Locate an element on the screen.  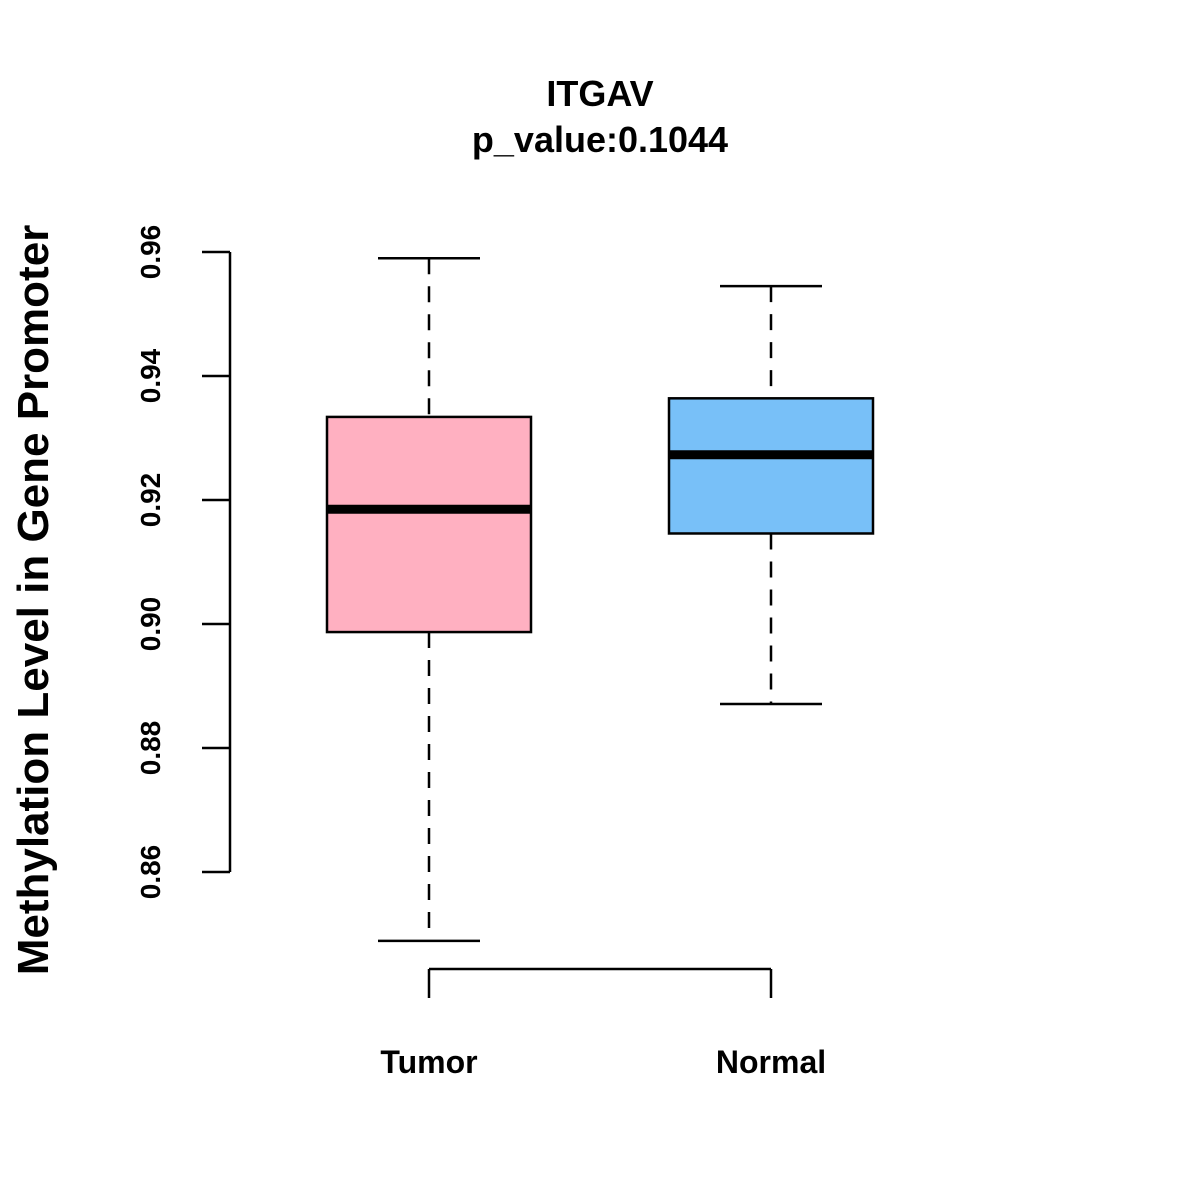
x-tick-label: Tumor is located at coordinates (428, 1062).